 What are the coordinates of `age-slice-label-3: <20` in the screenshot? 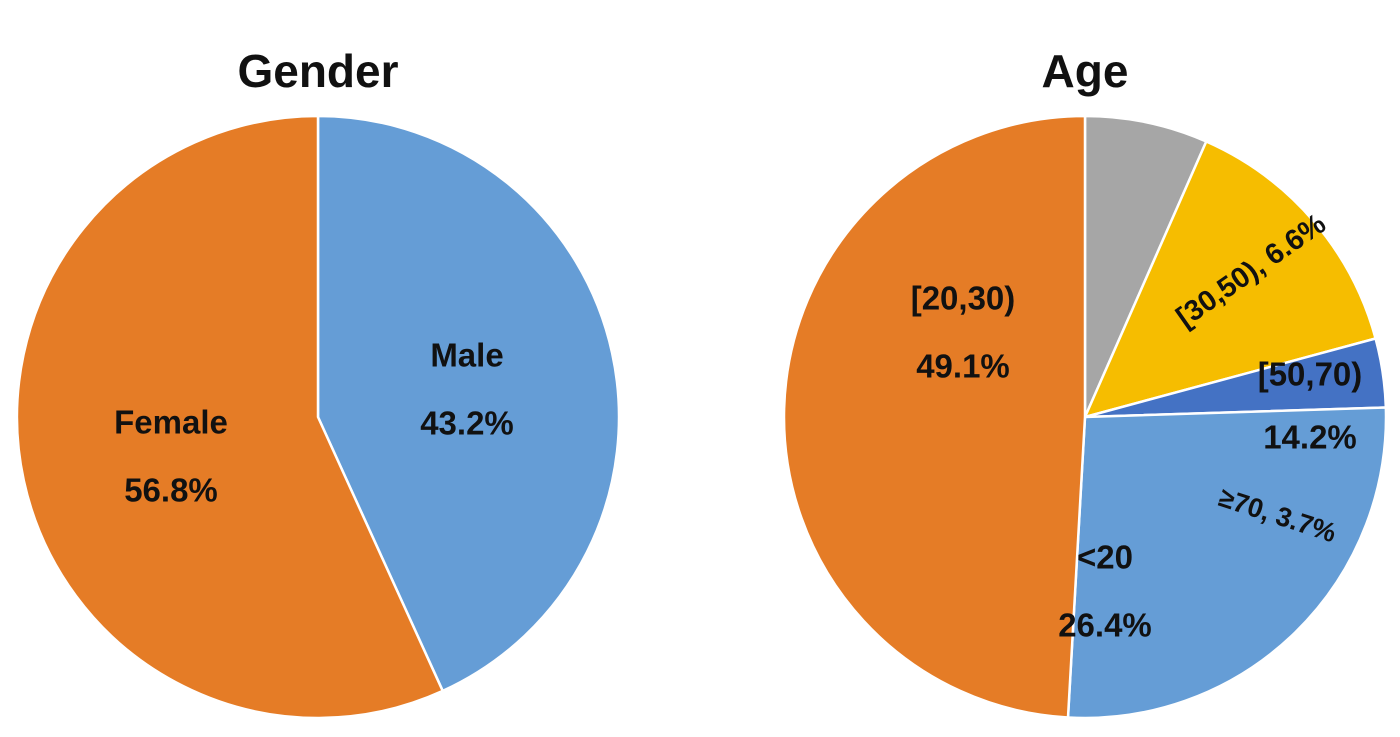 It's located at (1105, 557).